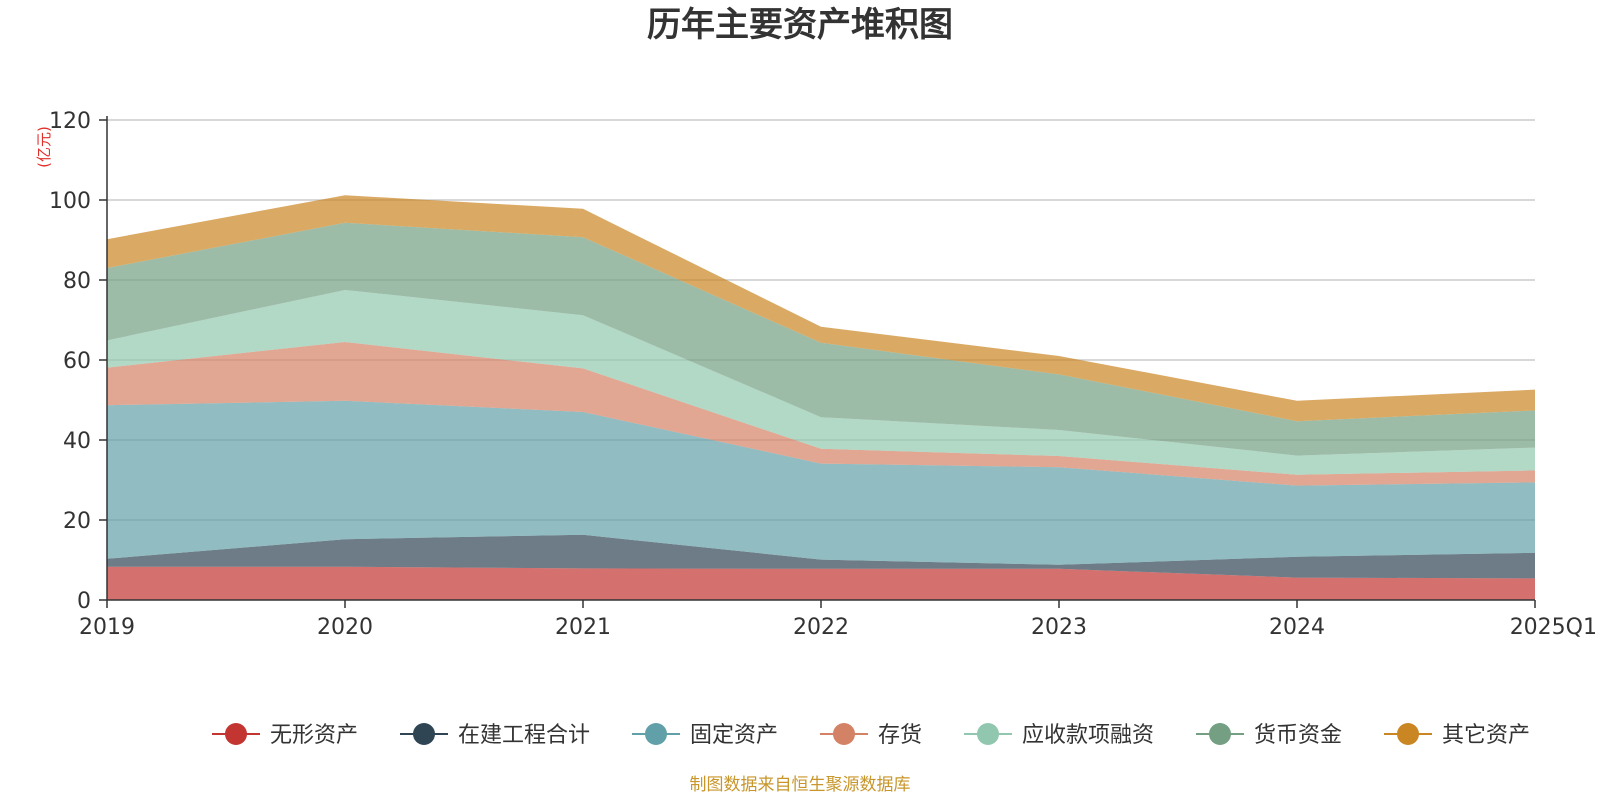 This screenshot has width=1600, height=800. I want to click on y-tick-label: 80, so click(77, 281).